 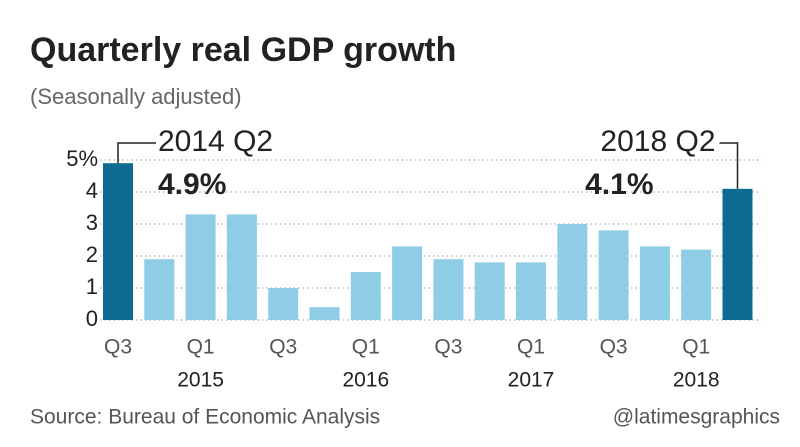 What do you see at coordinates (92, 254) in the screenshot?
I see `y-tick-label: 2` at bounding box center [92, 254].